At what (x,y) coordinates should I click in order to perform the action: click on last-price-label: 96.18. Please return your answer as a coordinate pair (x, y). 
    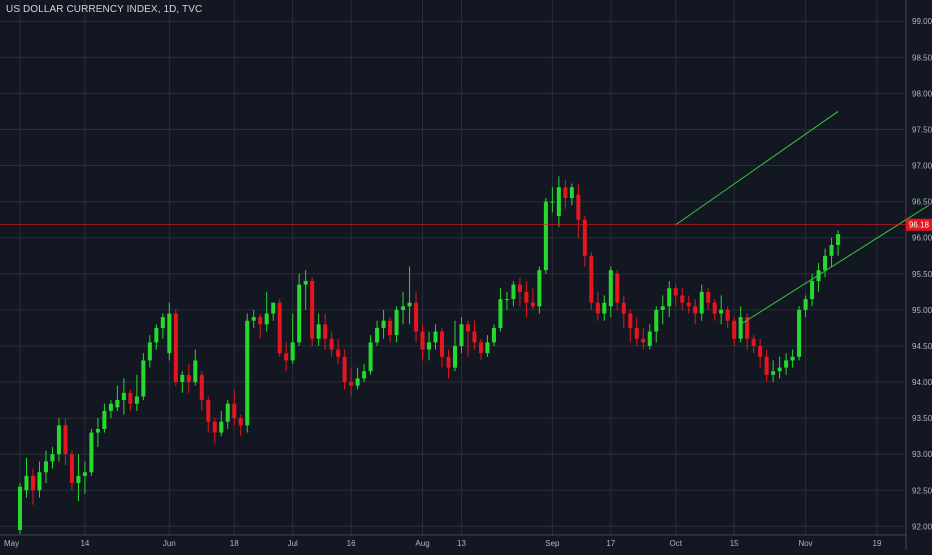
    Looking at the image, I should click on (919, 225).